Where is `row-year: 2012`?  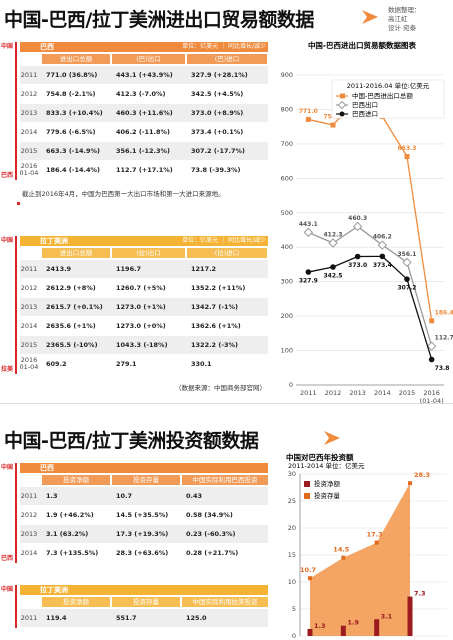
row-year: 2012 is located at coordinates (29, 93).